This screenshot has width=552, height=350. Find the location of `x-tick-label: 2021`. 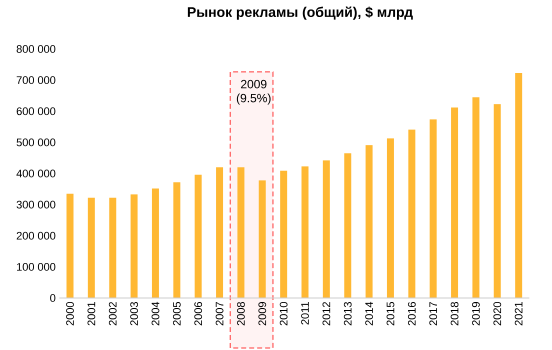

x-tick-label: 2021 is located at coordinates (518, 314).